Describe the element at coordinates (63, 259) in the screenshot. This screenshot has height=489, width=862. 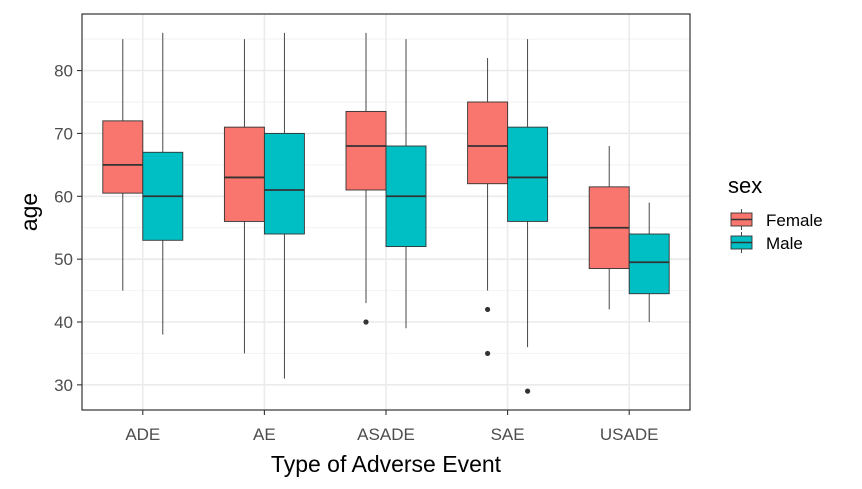
I see `y-tick-label: 50` at that location.